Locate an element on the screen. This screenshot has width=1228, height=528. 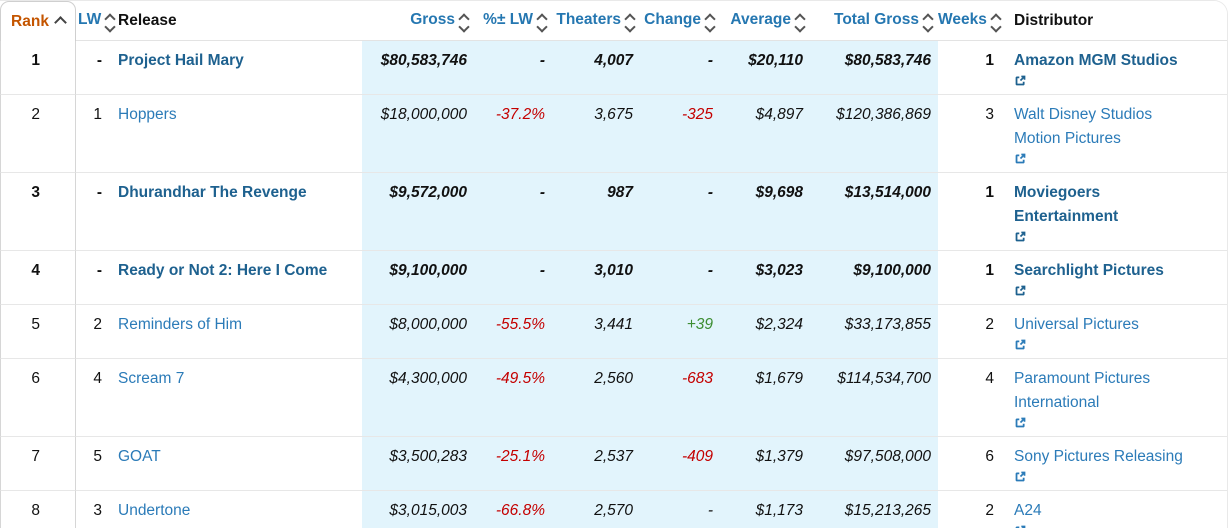
rank-cell: 6 is located at coordinates (38, 398).